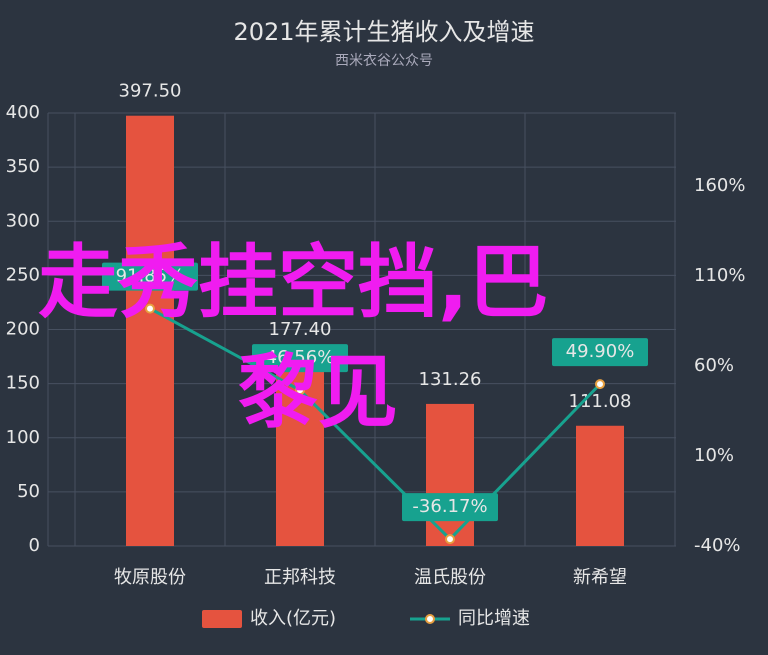  I want to click on y2-tick-label: 10%, so click(714, 455).